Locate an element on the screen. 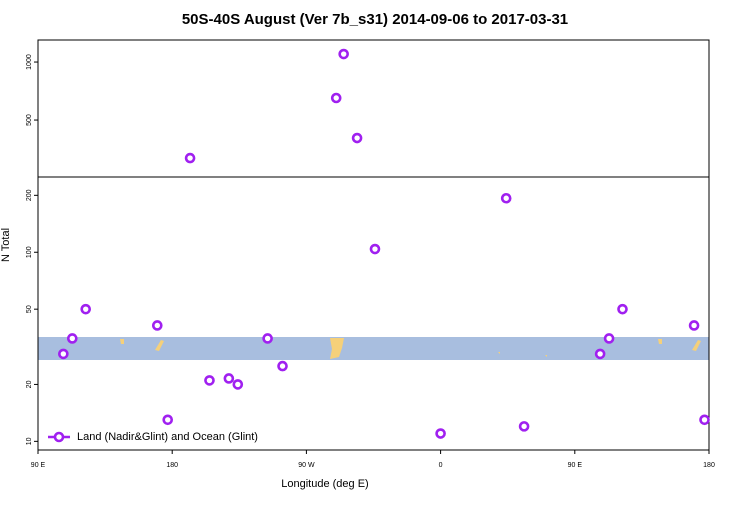 The width and height of the screenshot is (750, 505). y-tick-label: 1000 is located at coordinates (29, 62).